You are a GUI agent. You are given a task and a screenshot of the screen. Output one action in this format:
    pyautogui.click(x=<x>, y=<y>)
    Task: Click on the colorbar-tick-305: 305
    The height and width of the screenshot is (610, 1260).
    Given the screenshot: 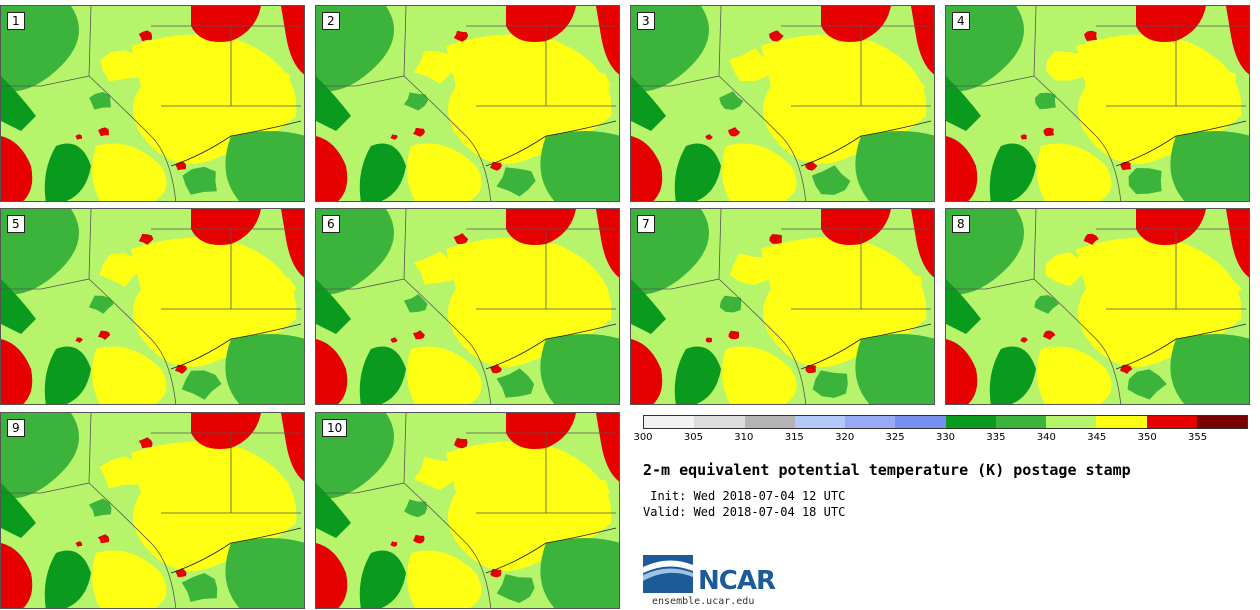 What is the action you would take?
    pyautogui.click(x=693, y=437)
    